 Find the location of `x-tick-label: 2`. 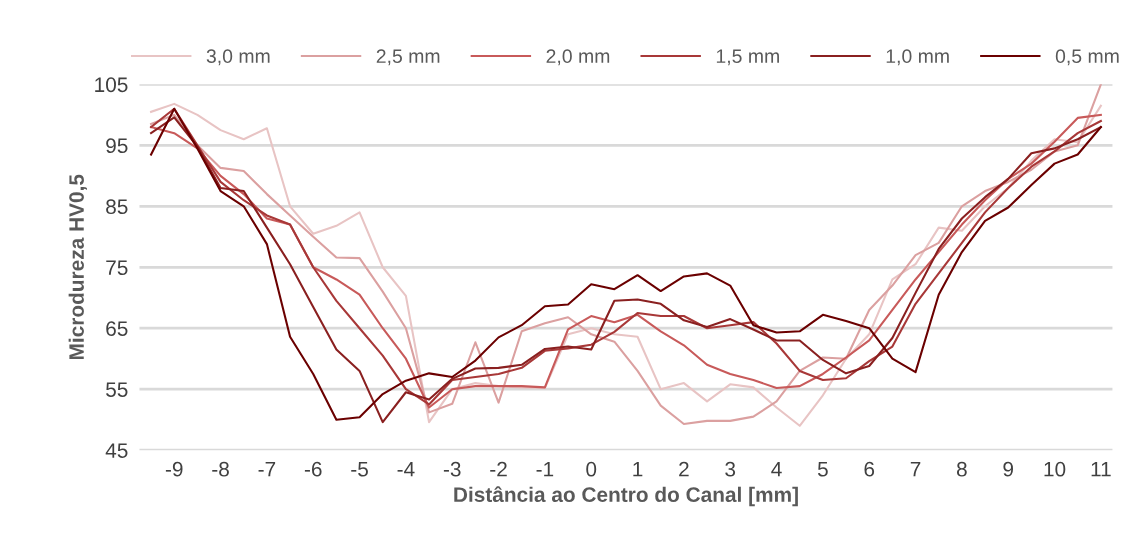

x-tick-label: 2 is located at coordinates (684, 469).